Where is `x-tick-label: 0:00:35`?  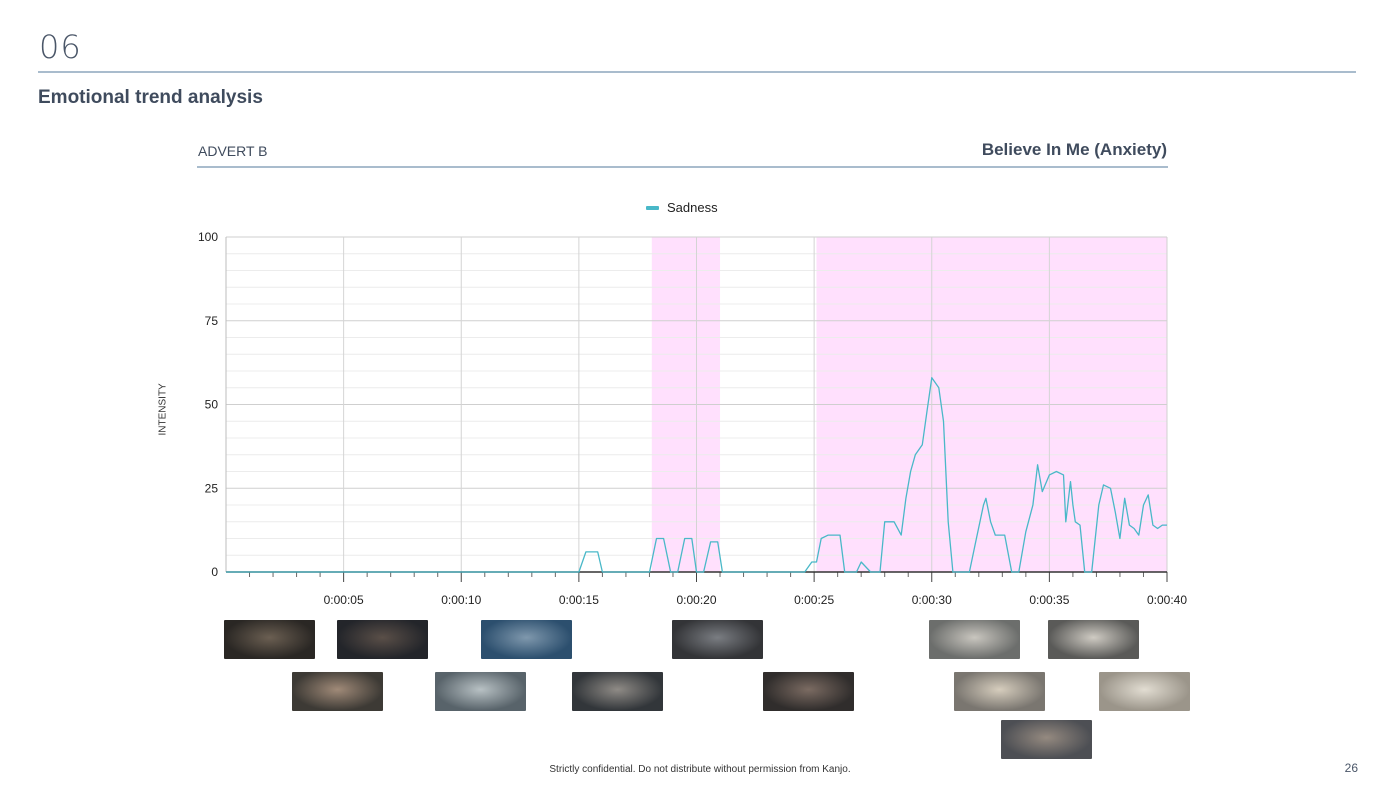 x-tick-label: 0:00:35 is located at coordinates (1049, 600).